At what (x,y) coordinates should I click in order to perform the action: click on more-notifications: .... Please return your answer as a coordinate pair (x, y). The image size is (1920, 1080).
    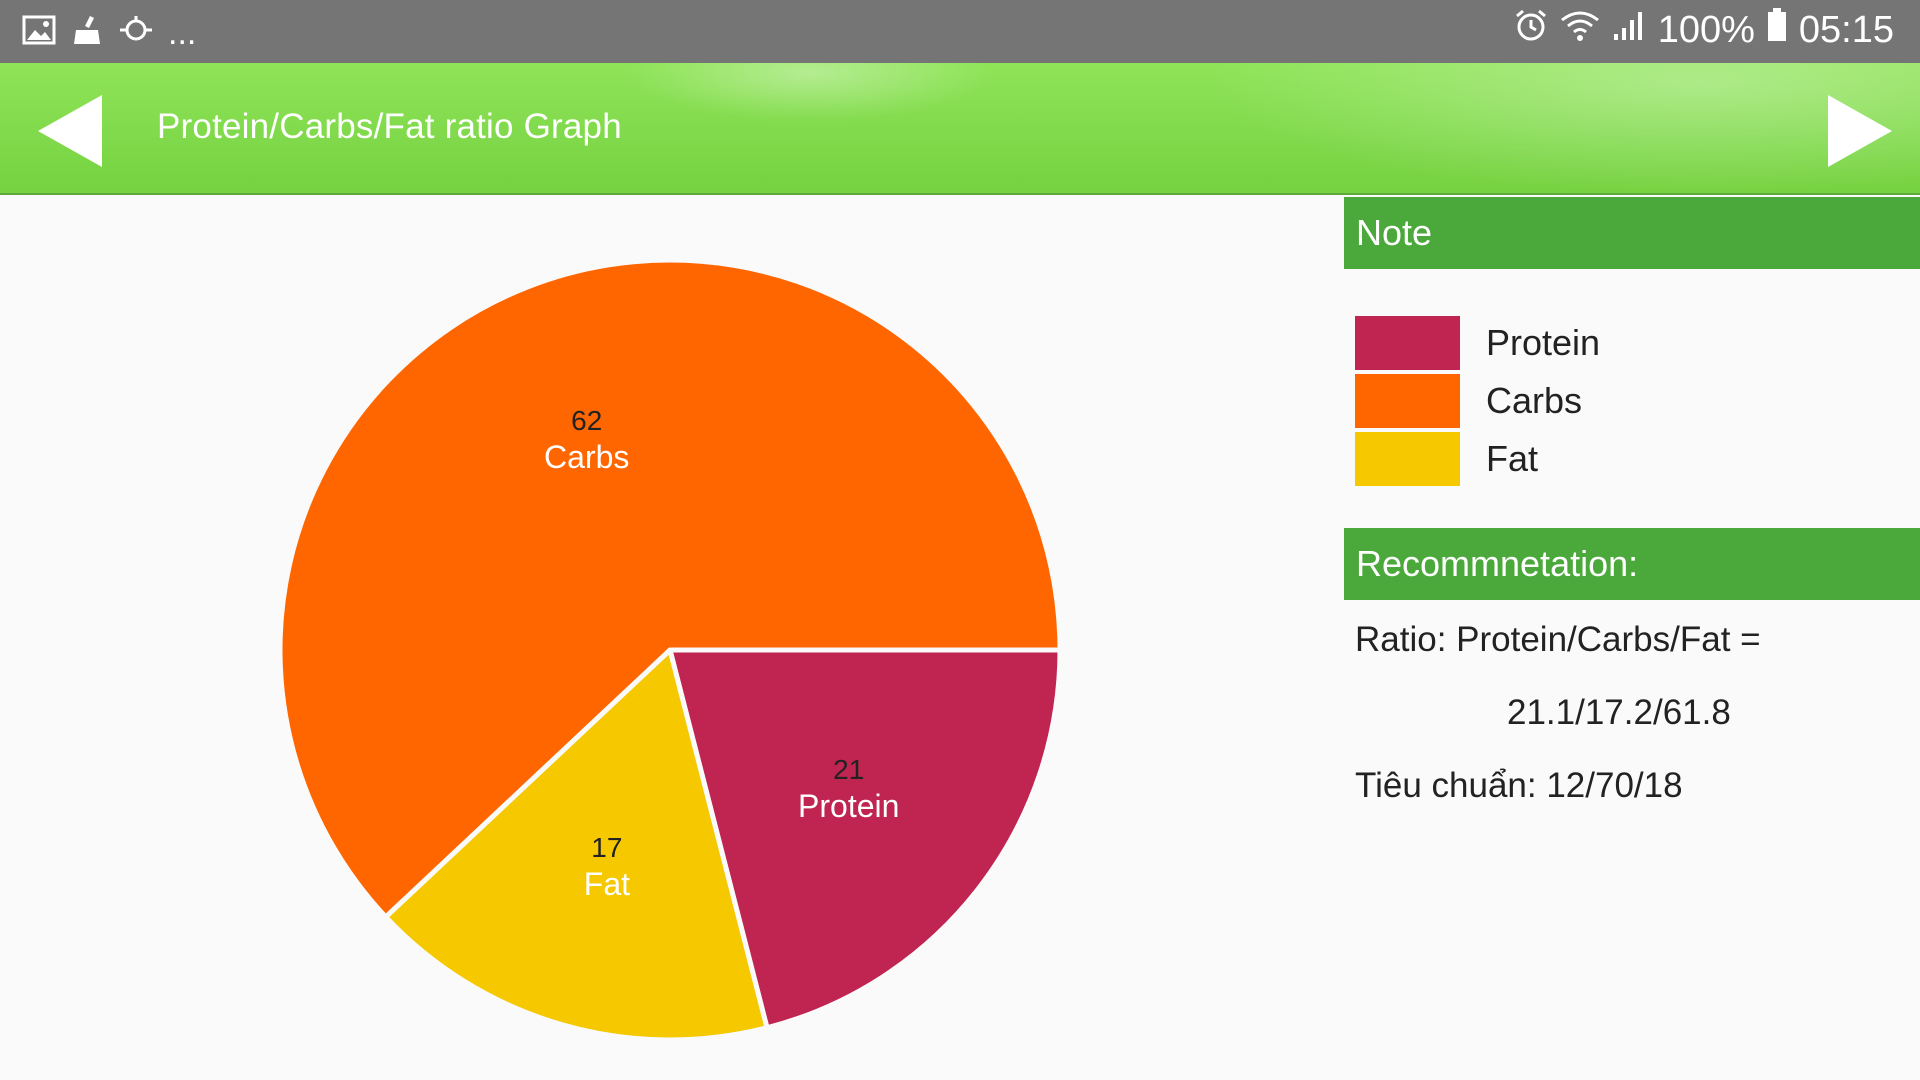
    Looking at the image, I should click on (182, 32).